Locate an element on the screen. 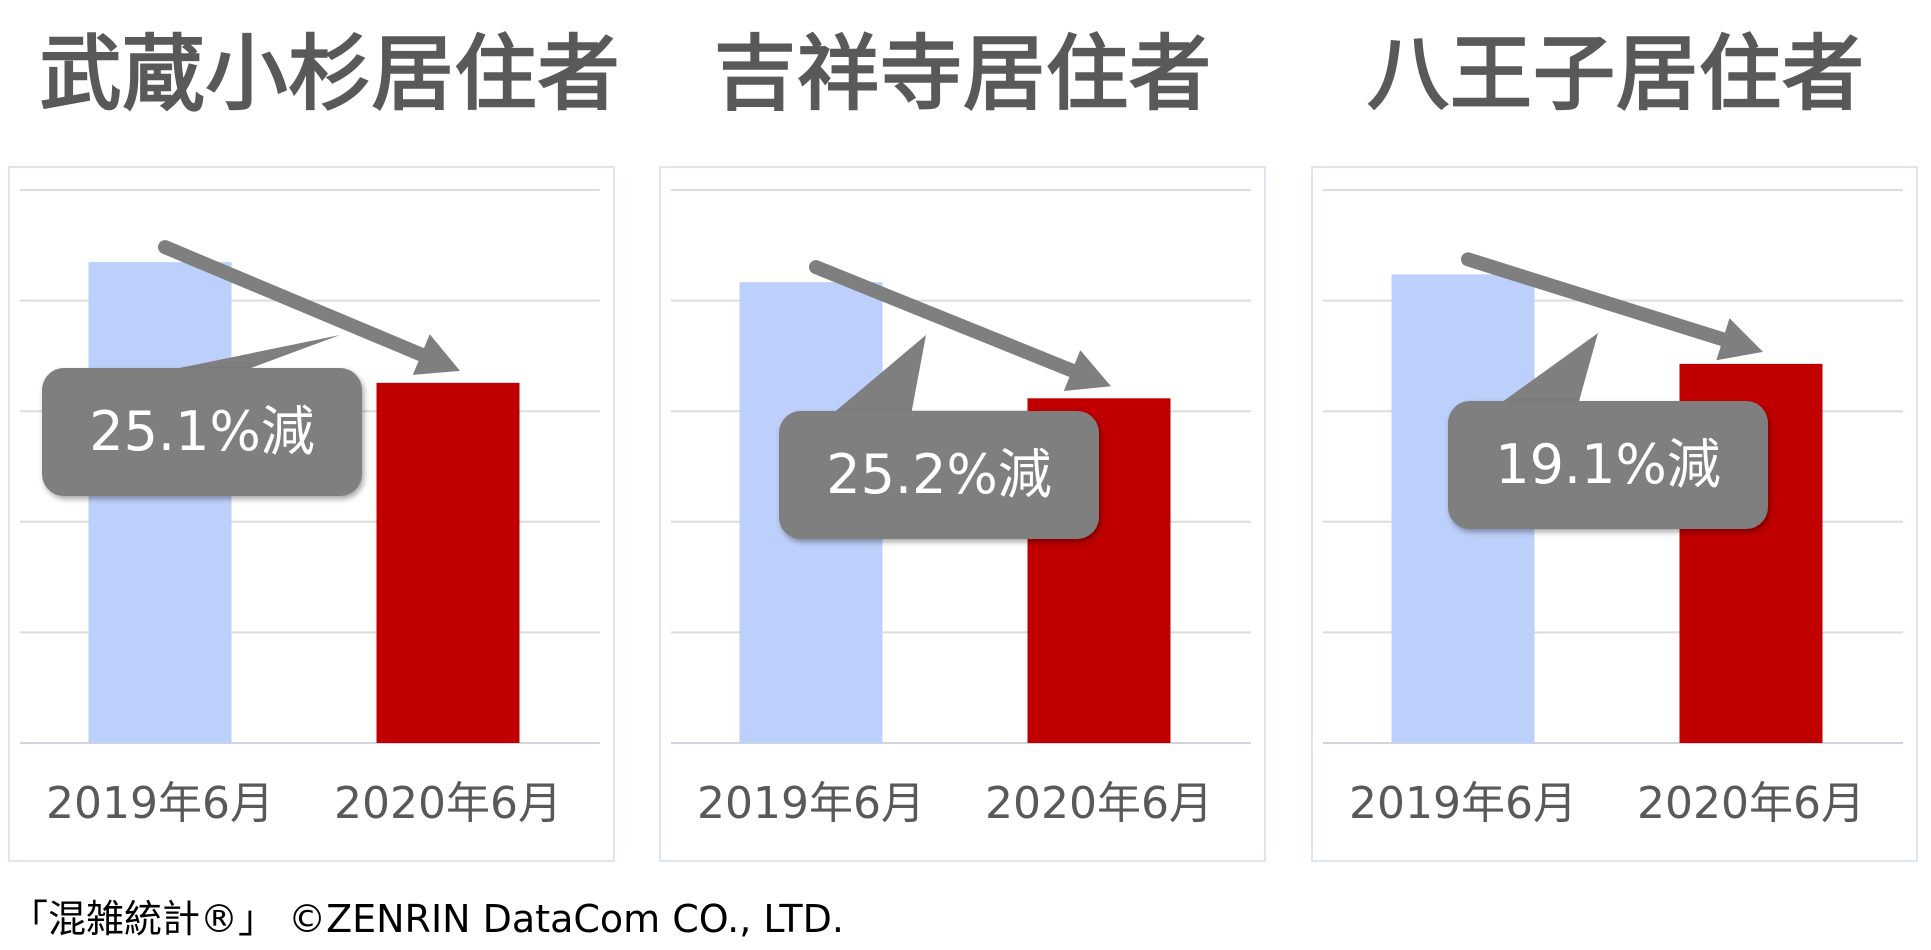 The width and height of the screenshot is (1931, 950). decrease-label: 25.1%減 is located at coordinates (202, 431).